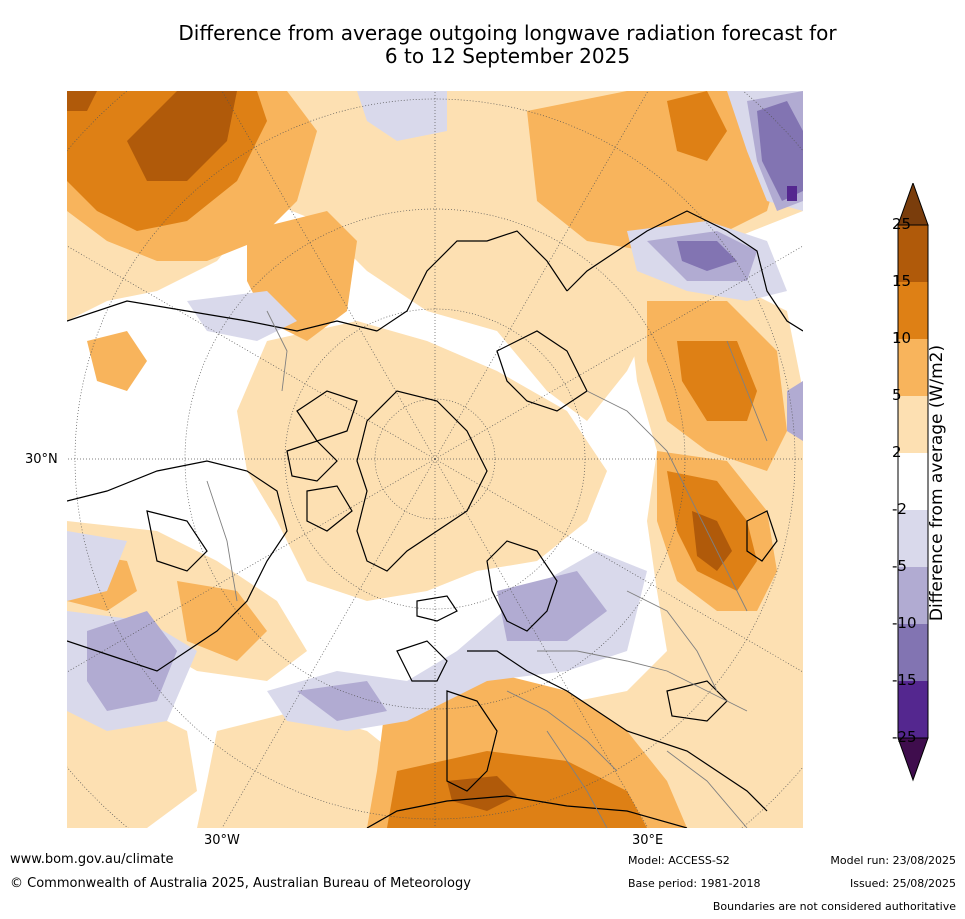 The image size is (965, 919). I want to click on colorbar-swatch-m15-m25, so click(913, 709).